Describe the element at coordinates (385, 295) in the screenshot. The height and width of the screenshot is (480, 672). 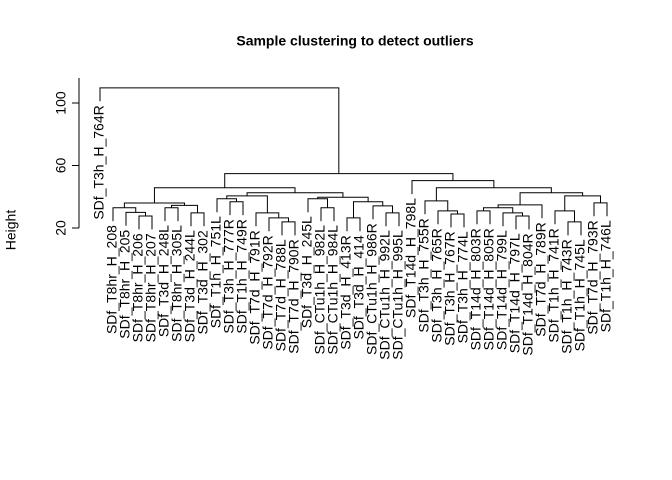
I see `leaf-label: SDf_CTu1h_H_992L` at that location.